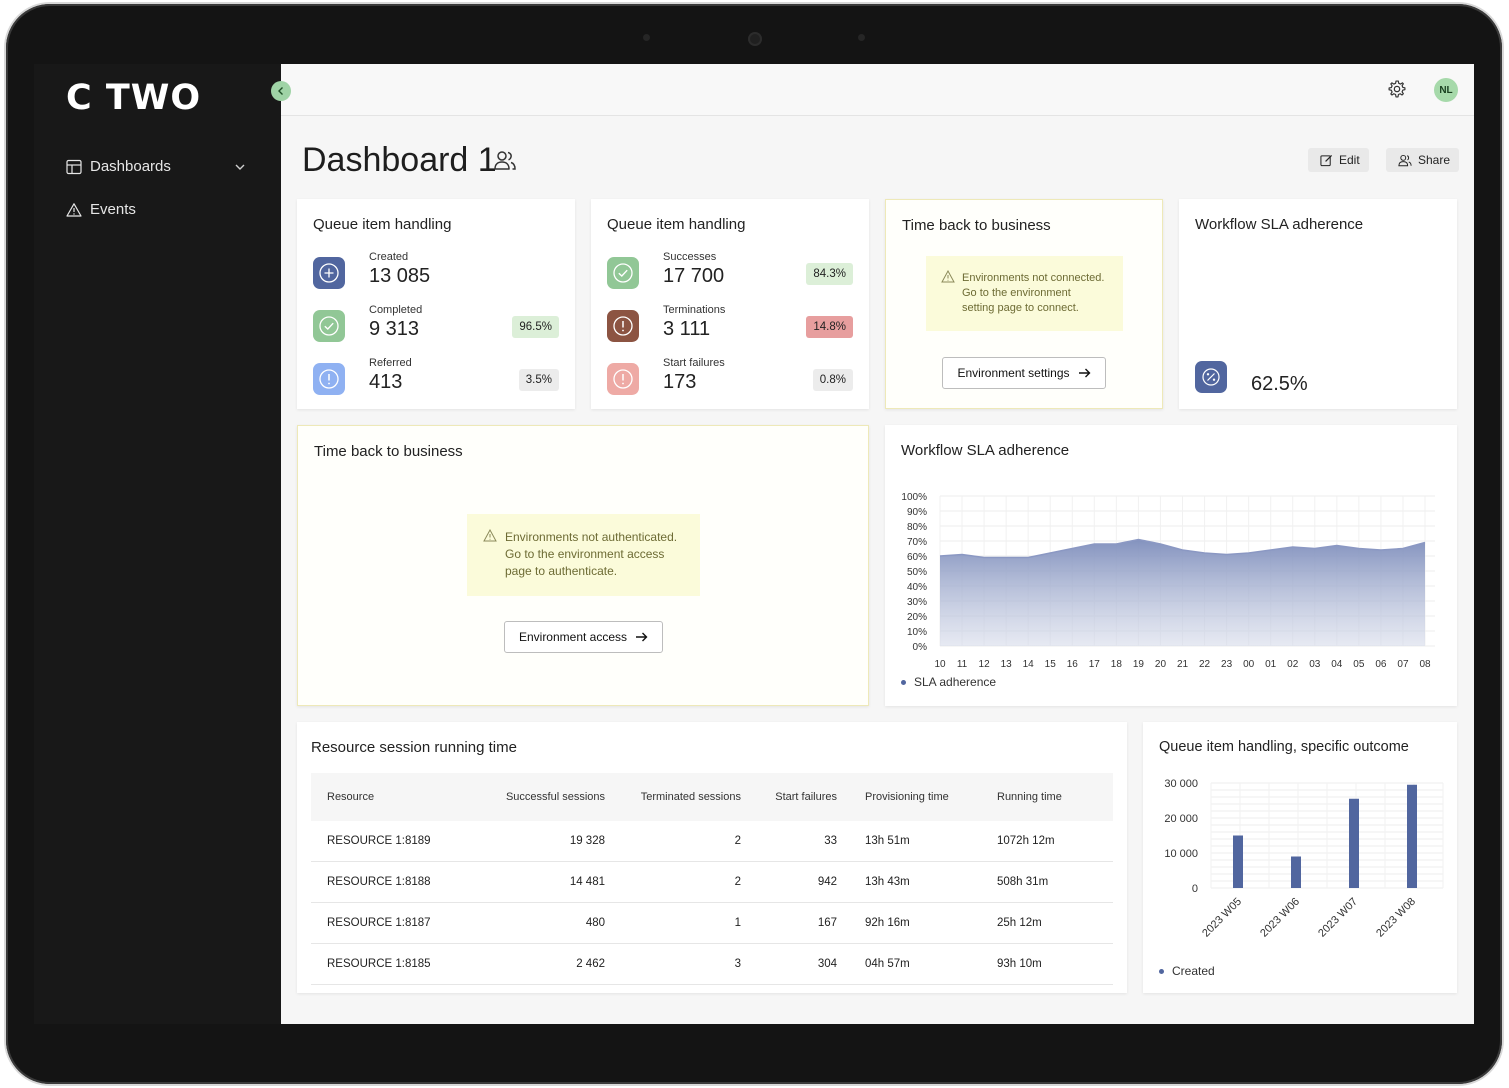 The height and width of the screenshot is (1088, 1509). What do you see at coordinates (1161, 971) in the screenshot?
I see `legend-swatch` at bounding box center [1161, 971].